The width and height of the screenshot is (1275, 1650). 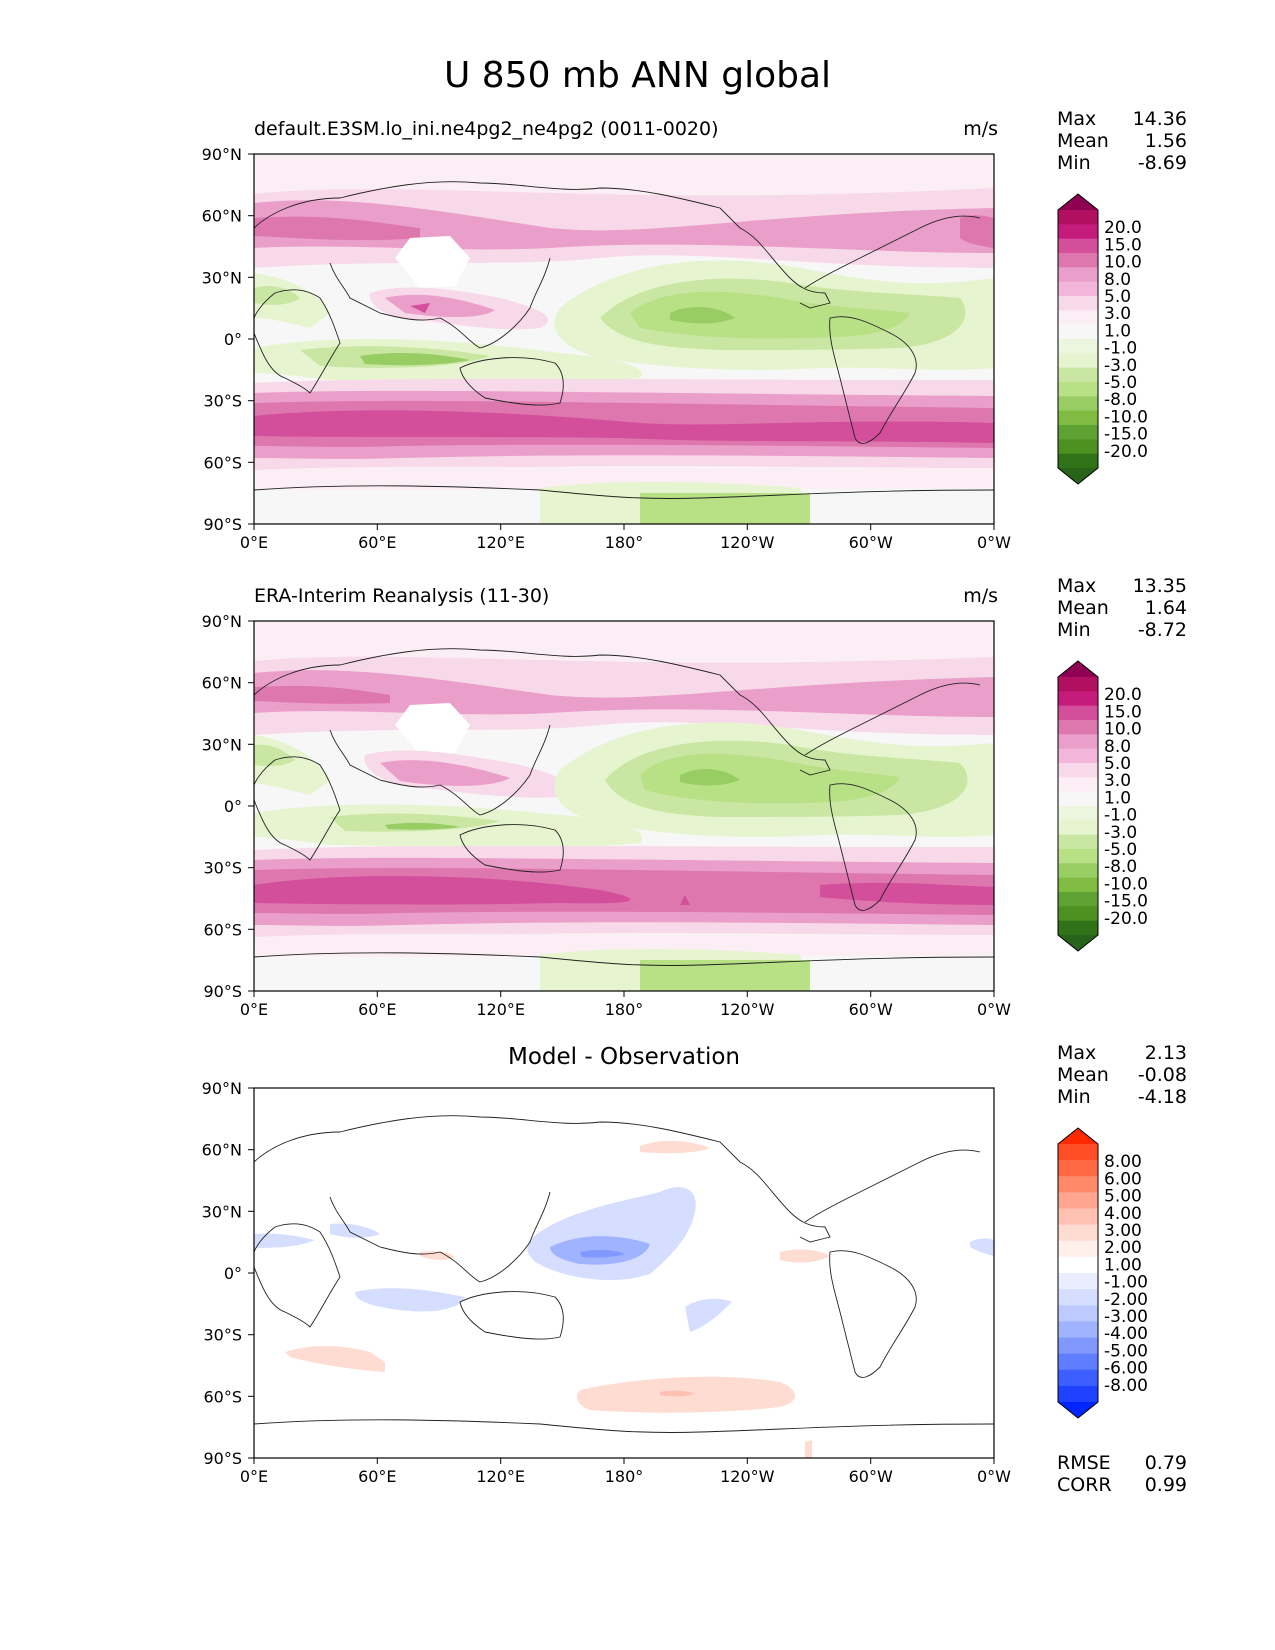 I want to click on stat-value: 1.56, so click(x=1165, y=141).